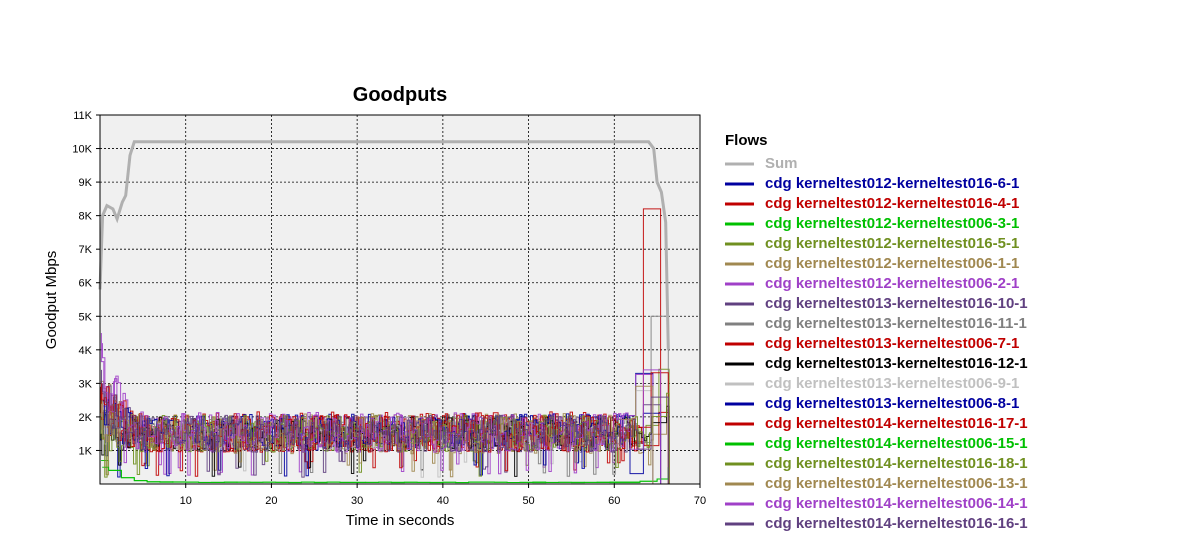  What do you see at coordinates (614, 501) in the screenshot?
I see `x-tick-label: 60` at bounding box center [614, 501].